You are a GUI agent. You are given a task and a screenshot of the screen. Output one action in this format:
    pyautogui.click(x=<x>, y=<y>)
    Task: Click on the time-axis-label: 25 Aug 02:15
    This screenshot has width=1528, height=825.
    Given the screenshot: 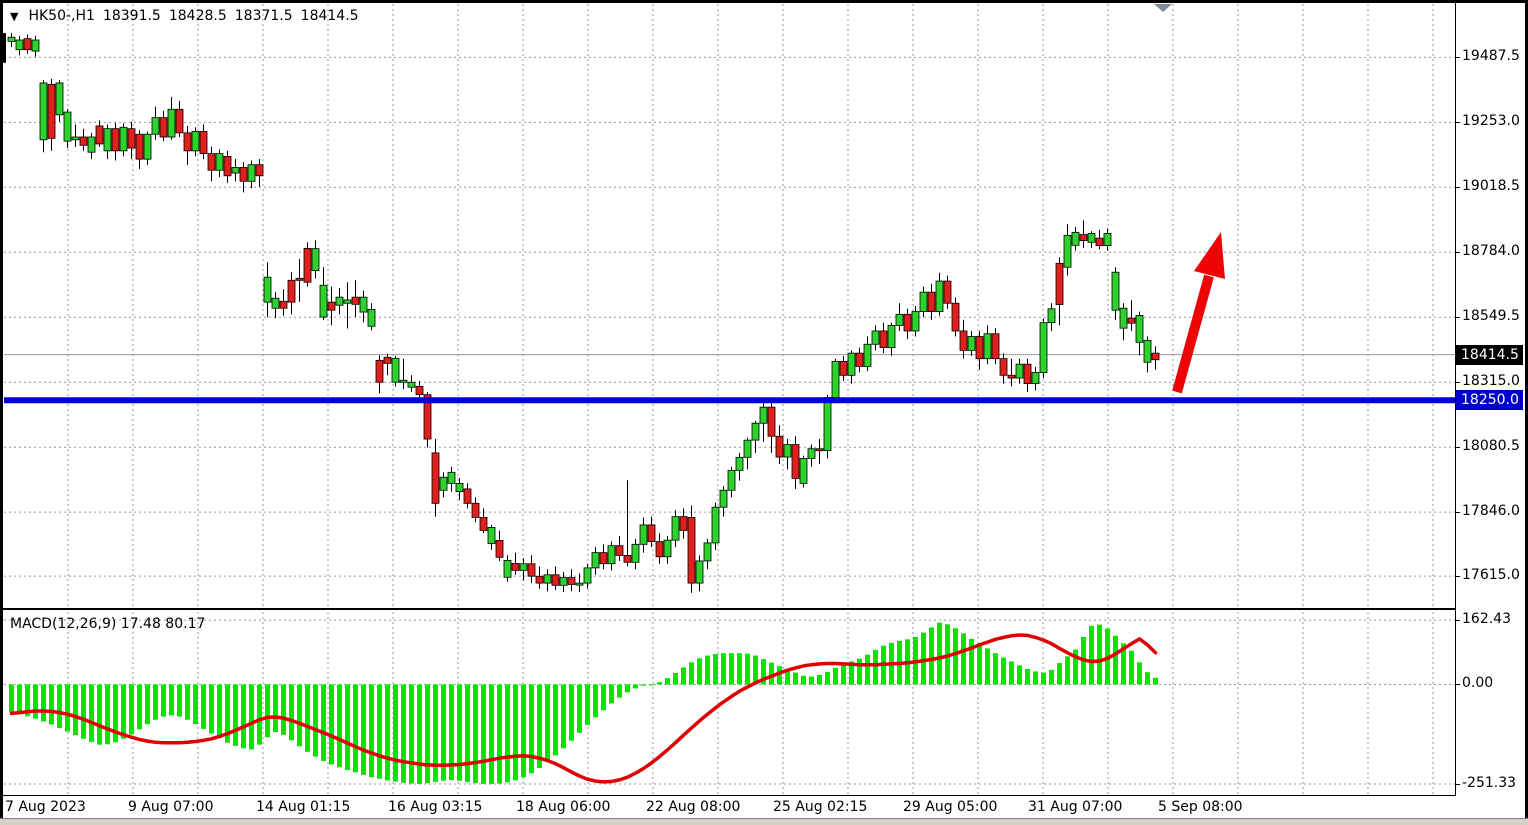 What is the action you would take?
    pyautogui.click(x=820, y=807)
    